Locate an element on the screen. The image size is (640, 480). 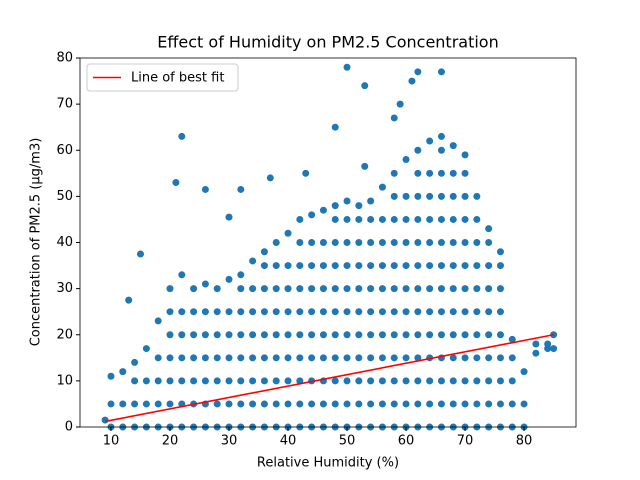
y-tick-label: 40 is located at coordinates (64, 242).